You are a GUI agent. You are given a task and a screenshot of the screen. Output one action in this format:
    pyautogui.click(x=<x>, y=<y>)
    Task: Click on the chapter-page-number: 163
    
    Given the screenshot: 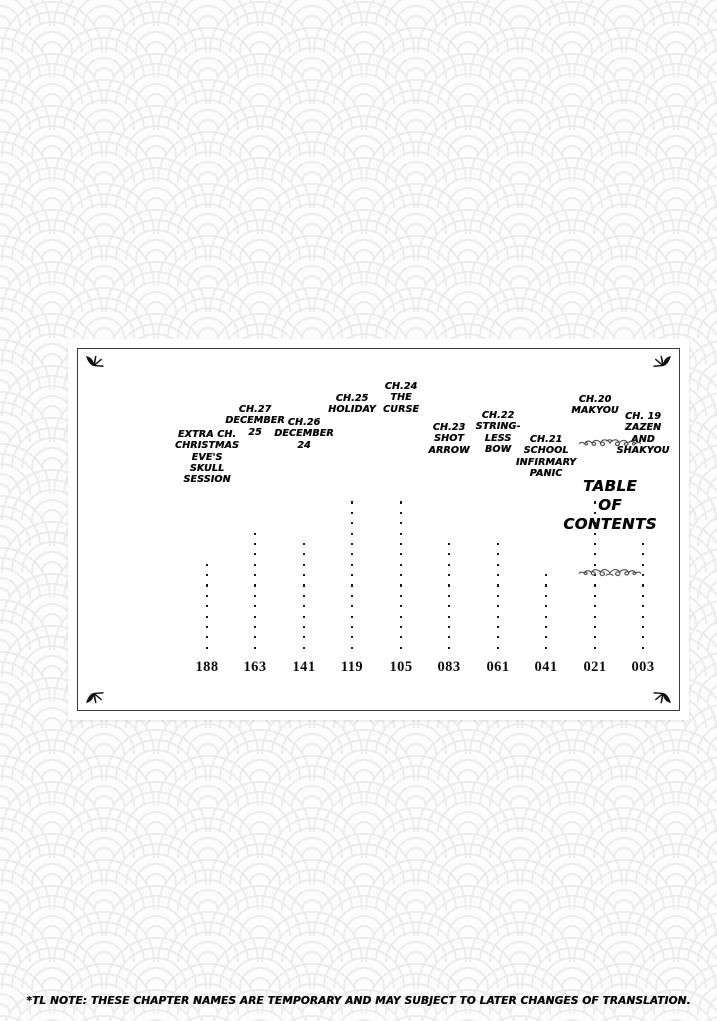 What is the action you would take?
    pyautogui.click(x=255, y=667)
    